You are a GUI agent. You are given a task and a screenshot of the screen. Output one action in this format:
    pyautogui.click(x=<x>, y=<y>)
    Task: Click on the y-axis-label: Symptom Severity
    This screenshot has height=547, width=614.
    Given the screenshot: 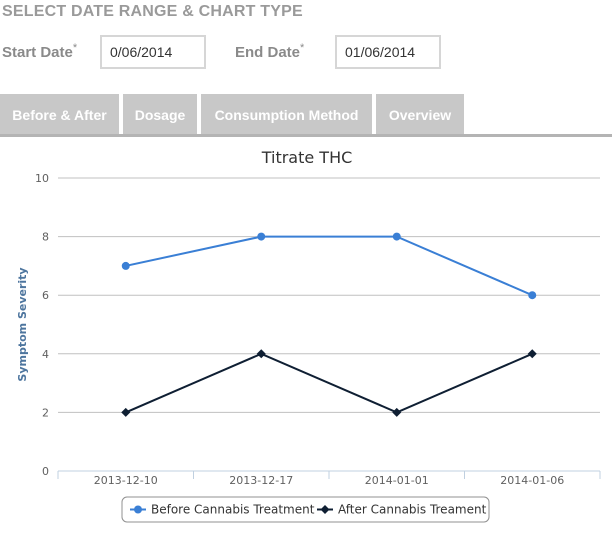 What is the action you would take?
    pyautogui.click(x=22, y=324)
    